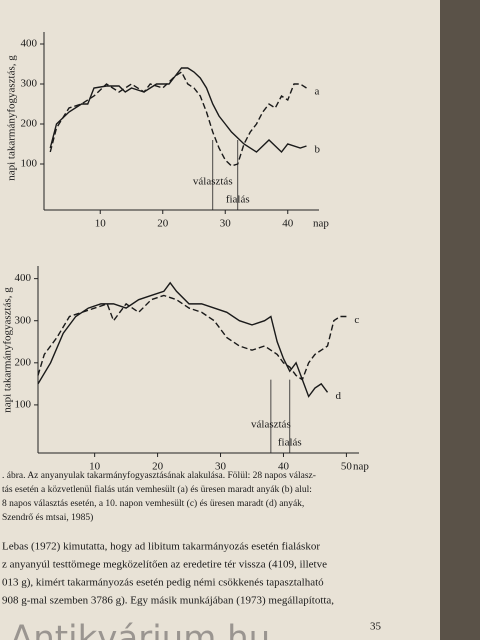 The height and width of the screenshot is (640, 480). Describe the element at coordinates (356, 320) in the screenshot. I see `series-label: c` at that location.